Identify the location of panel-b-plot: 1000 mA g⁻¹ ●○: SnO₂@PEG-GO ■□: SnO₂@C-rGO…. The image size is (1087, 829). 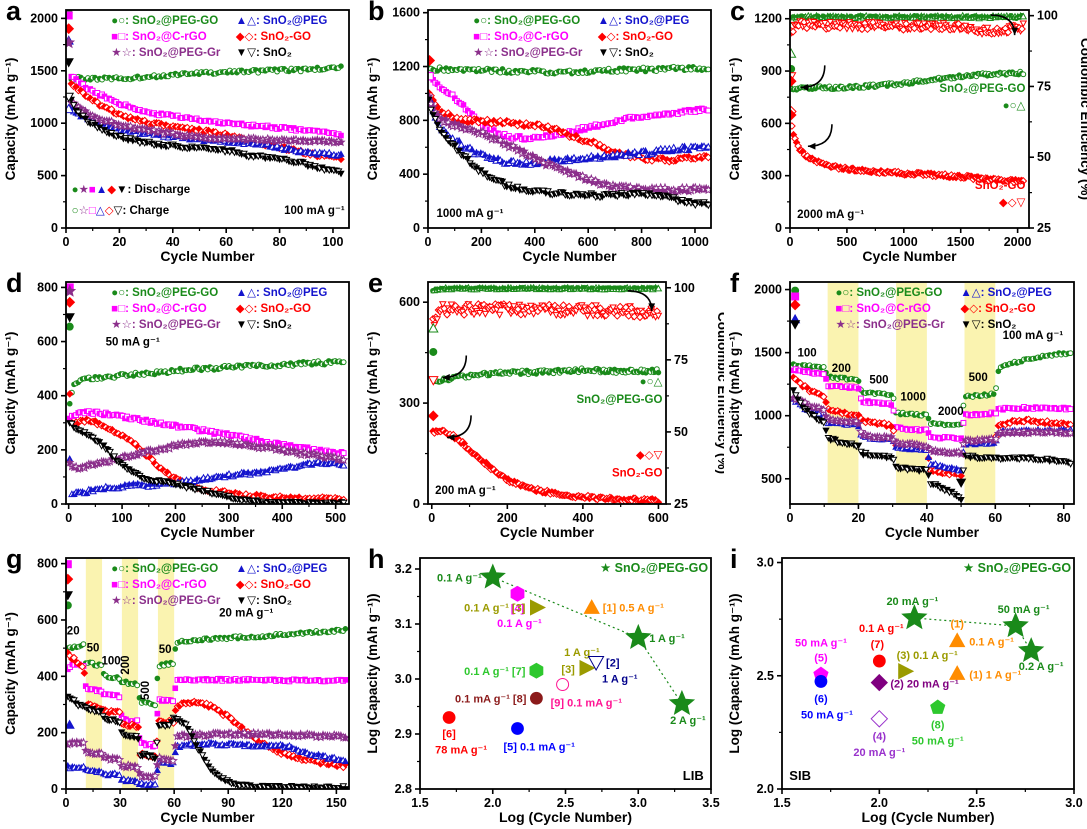
(538, 135).